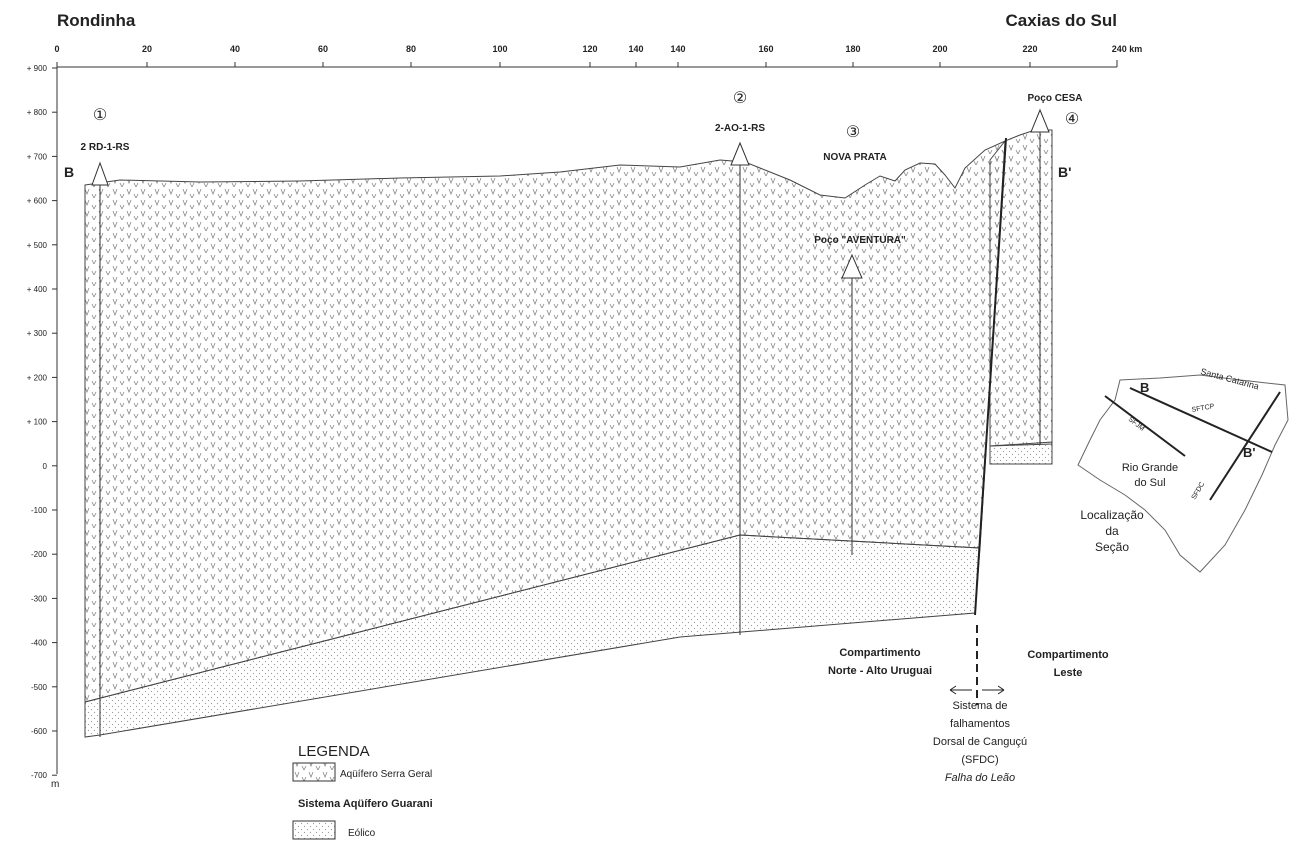  Describe the element at coordinates (39, 643) in the screenshot. I see `y-tick-label: -400` at that location.